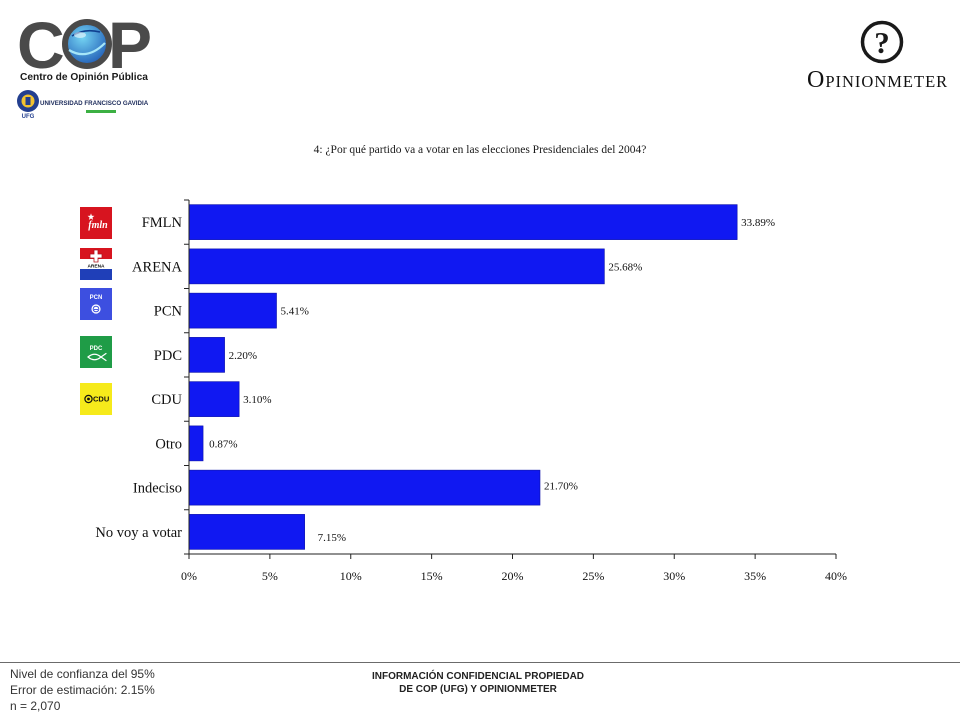  What do you see at coordinates (332, 538) in the screenshot?
I see `value-label-no-voy-a-votar: 7.15%` at bounding box center [332, 538].